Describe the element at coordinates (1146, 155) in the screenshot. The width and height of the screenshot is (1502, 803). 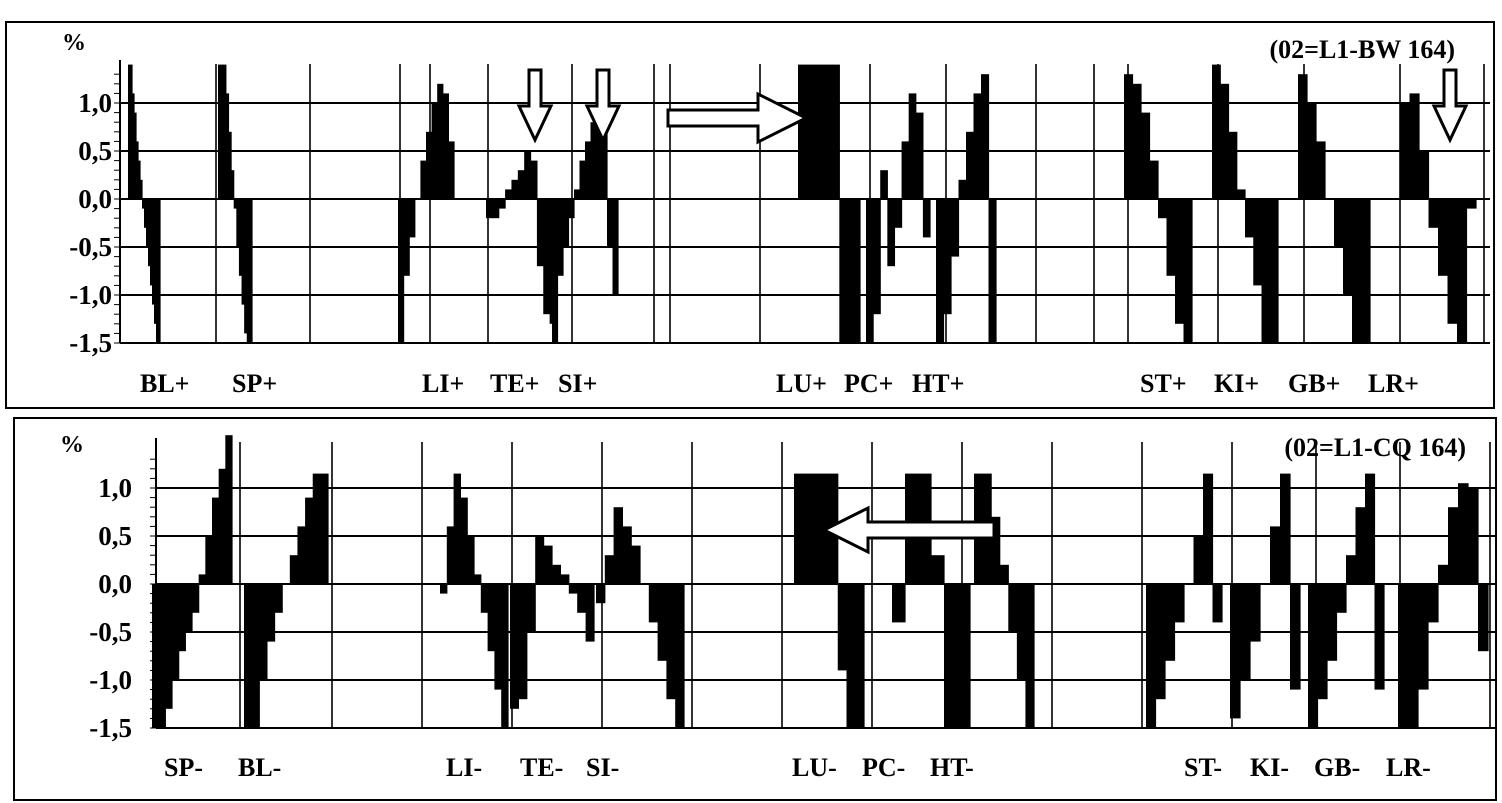
I see `bar-ST+` at that location.